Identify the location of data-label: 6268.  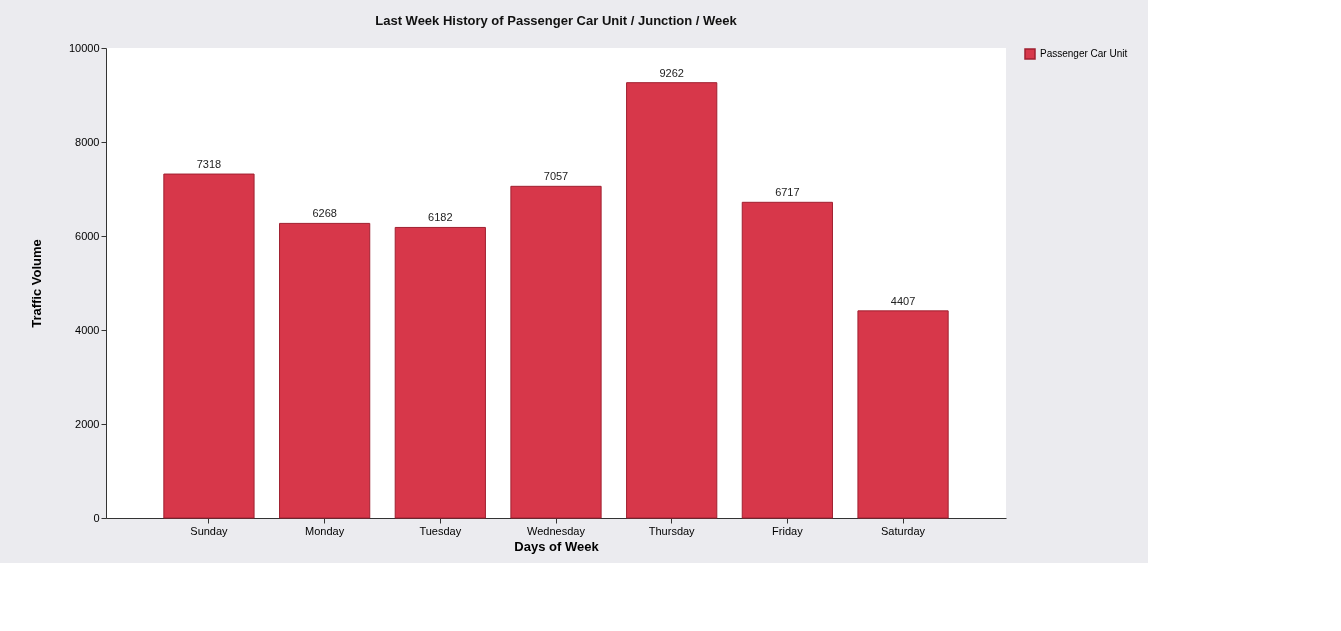
(324, 213).